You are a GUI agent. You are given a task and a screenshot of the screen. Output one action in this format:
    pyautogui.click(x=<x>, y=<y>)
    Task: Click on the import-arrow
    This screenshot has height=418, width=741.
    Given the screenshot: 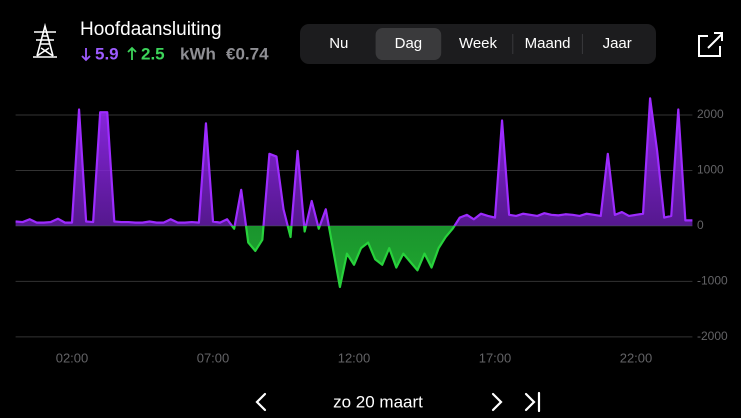 What is the action you would take?
    pyautogui.click(x=86, y=55)
    